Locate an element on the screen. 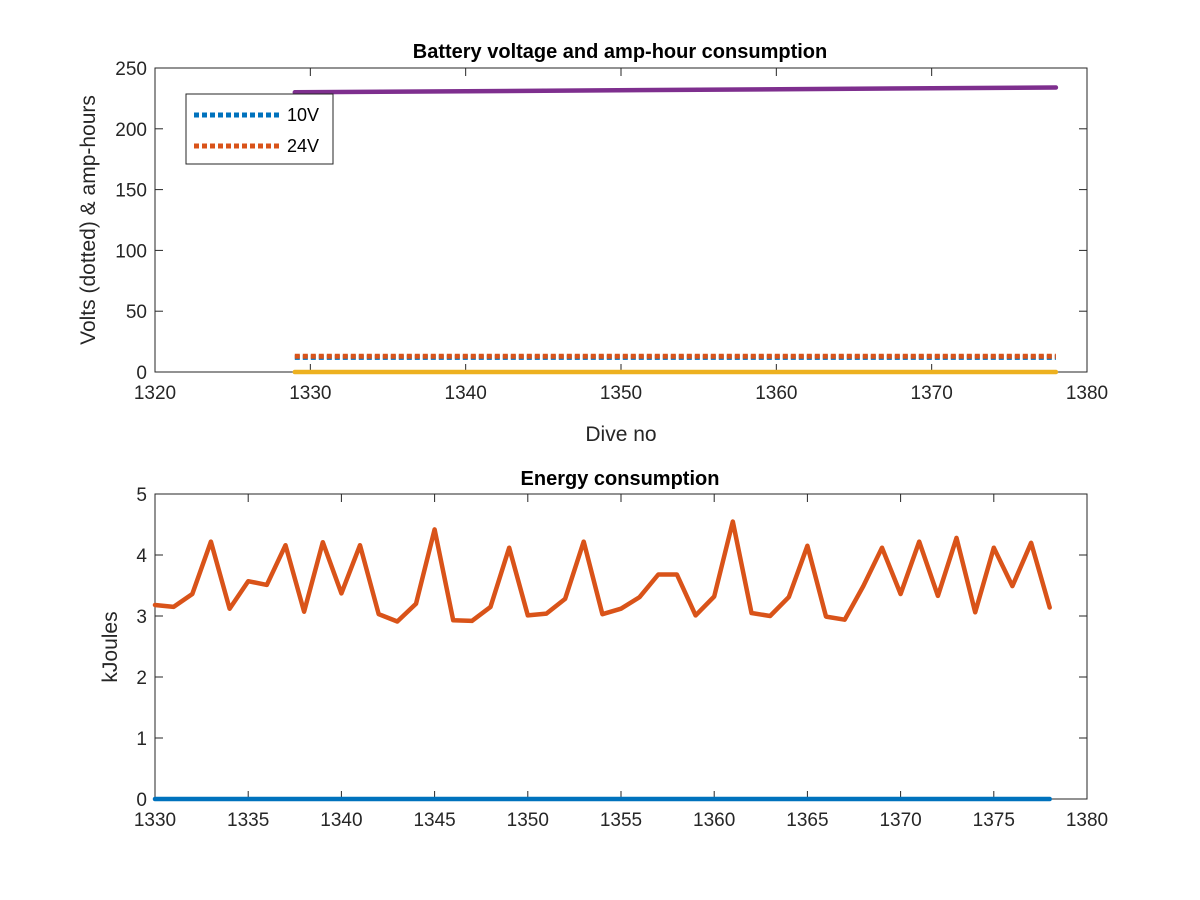 This screenshot has height=900, width=1200. top-chart-ytick-label: 100 is located at coordinates (131, 251).